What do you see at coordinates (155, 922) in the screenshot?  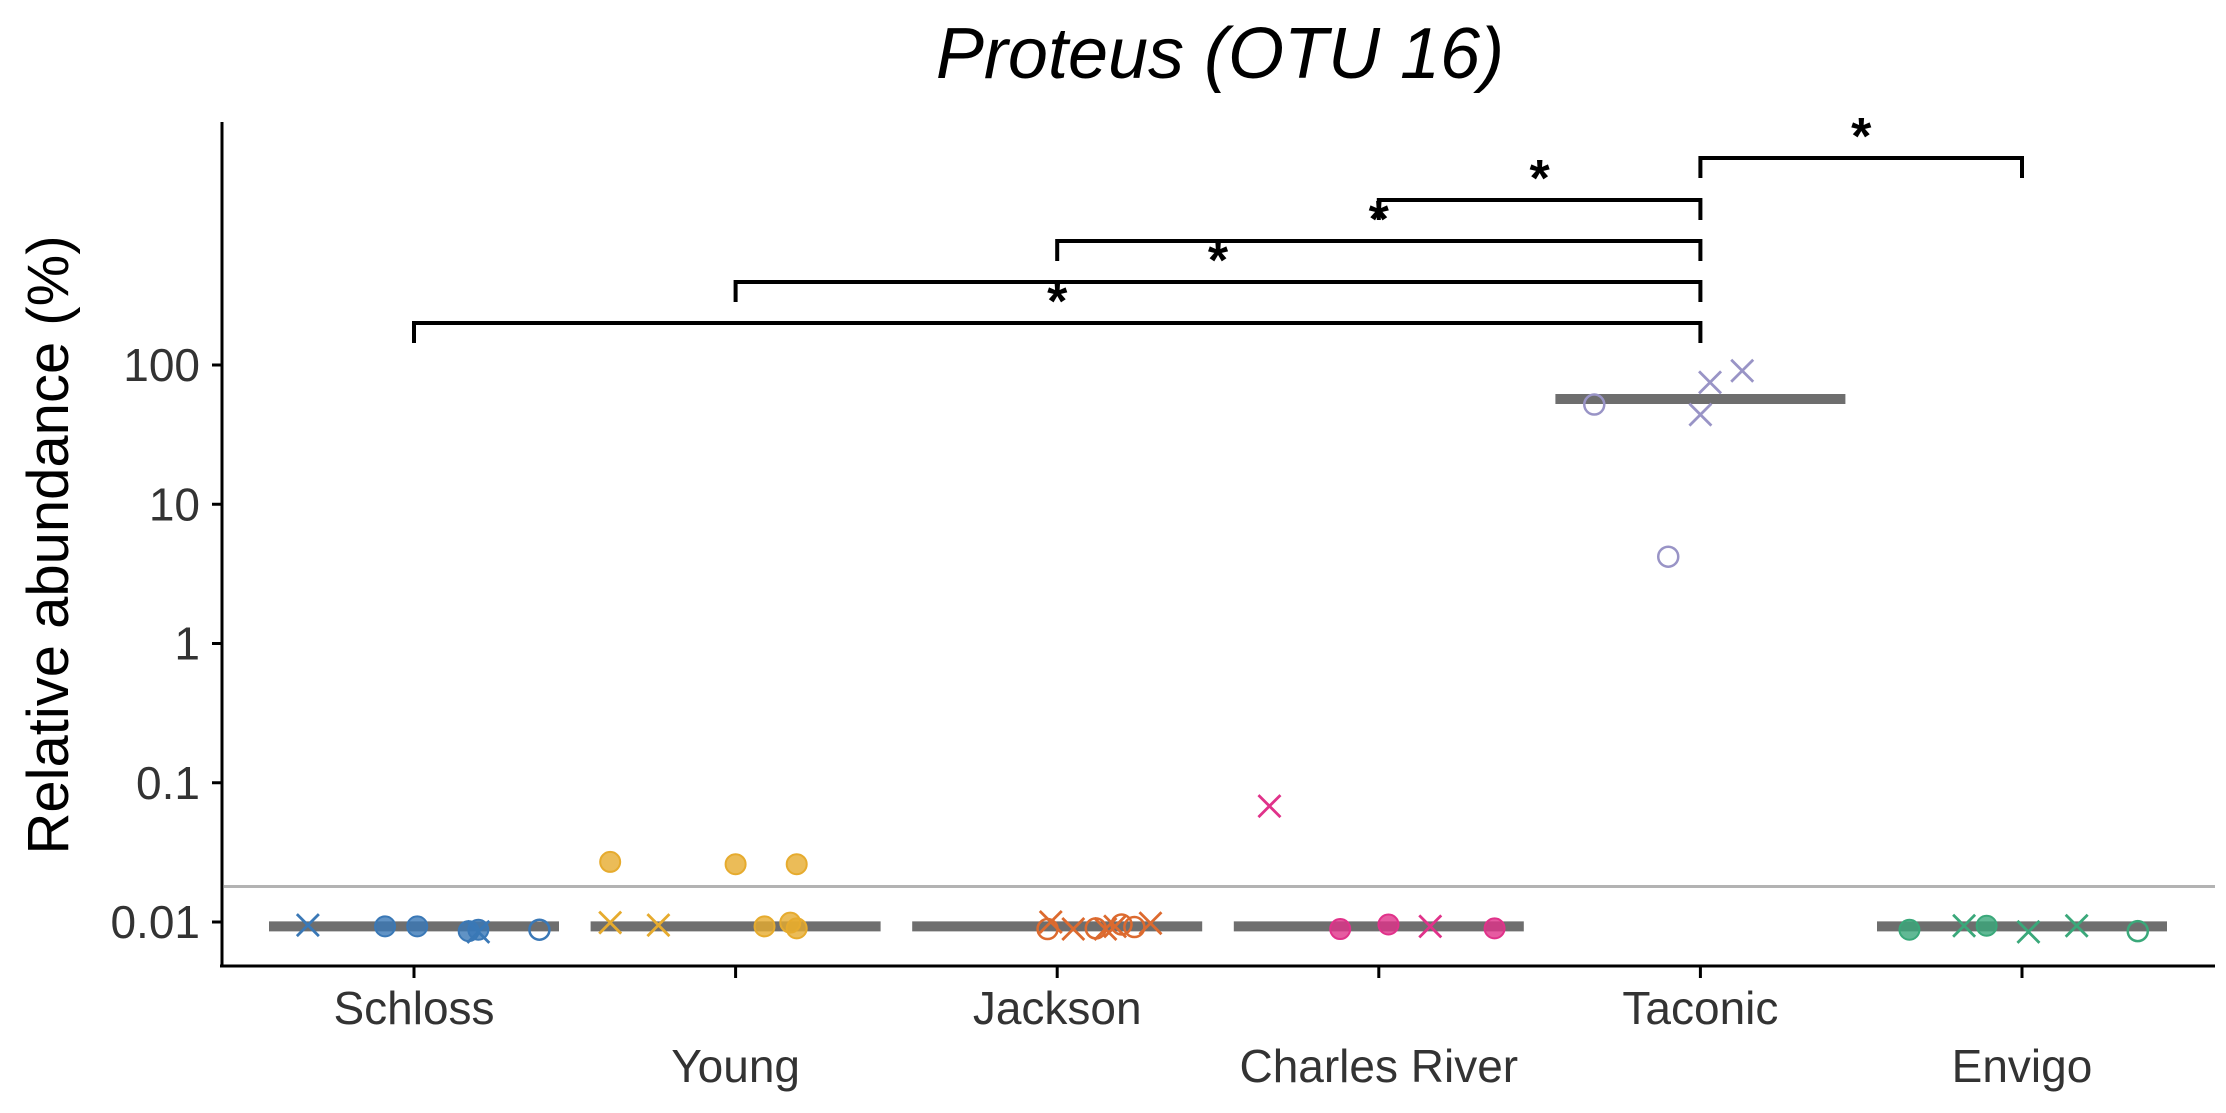 I see `y-tick-label: 0.01` at bounding box center [155, 922].